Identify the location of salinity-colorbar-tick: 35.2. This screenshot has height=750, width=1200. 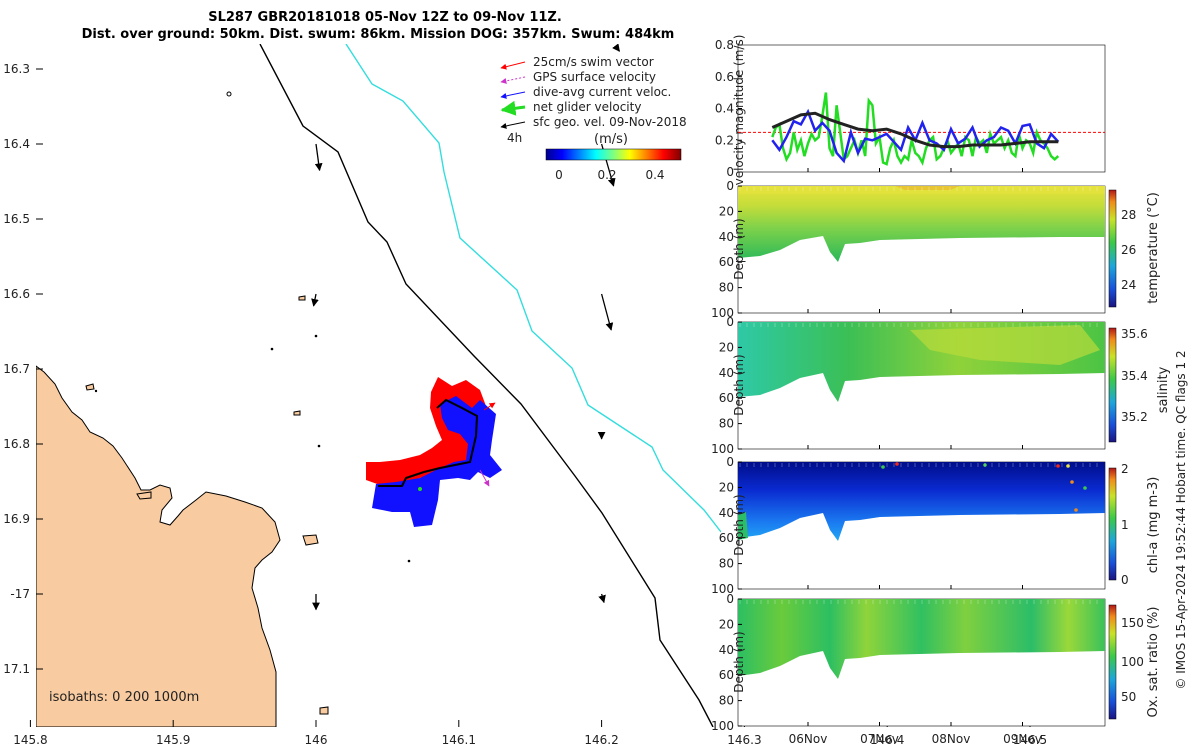
(1134, 417).